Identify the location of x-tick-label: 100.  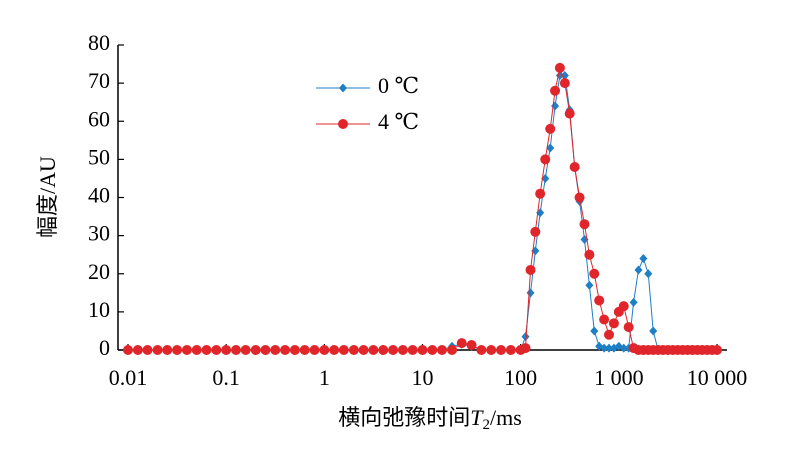
(520, 377).